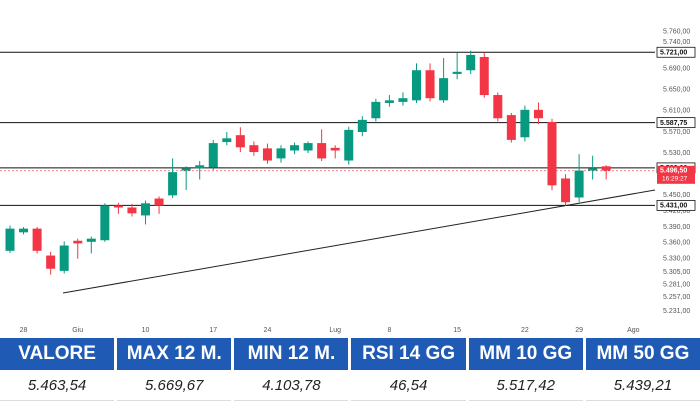 Image resolution: width=700 pixels, height=401 pixels. Describe the element at coordinates (57, 354) in the screenshot. I see `table-header: VALORE` at that location.